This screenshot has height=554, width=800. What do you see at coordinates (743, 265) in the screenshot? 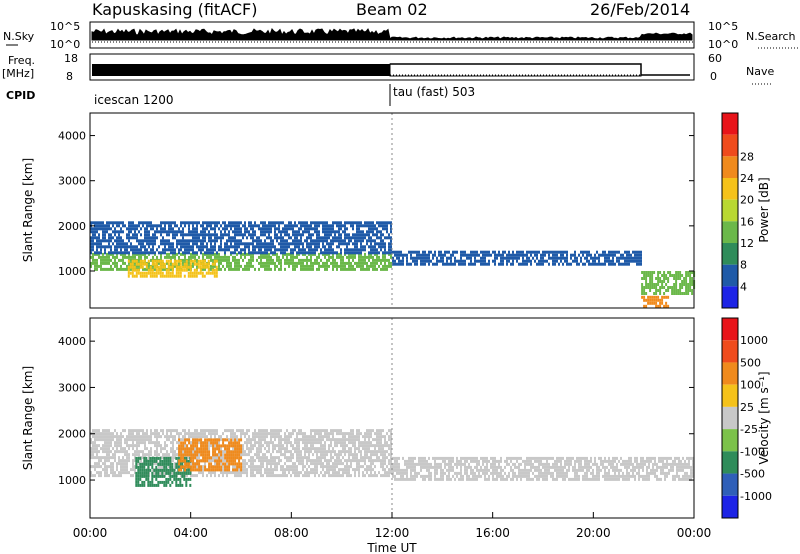
I see `power-colorbar-tick: 8` at bounding box center [743, 265].